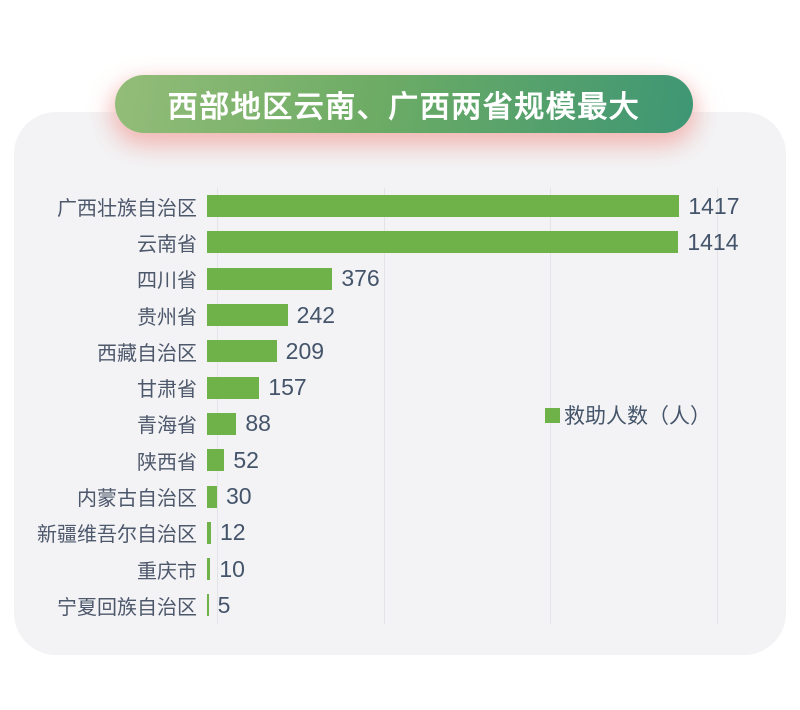  What do you see at coordinates (488, 569) in the screenshot?
I see `bar-track: 10` at bounding box center [488, 569].